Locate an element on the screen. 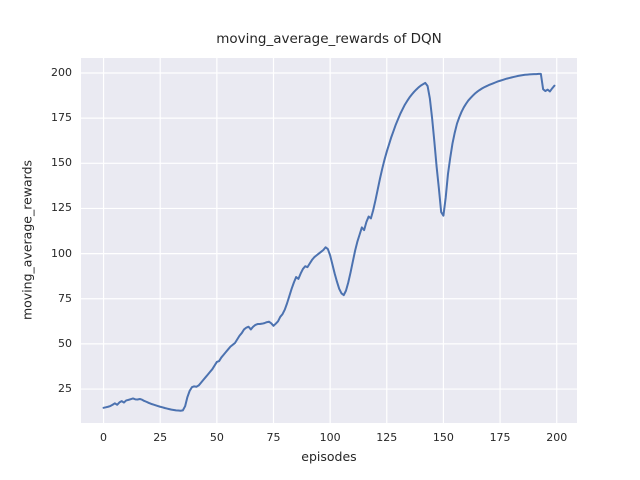 Image resolution: width=640 pixels, height=480 pixels. x-tick-label: 125 is located at coordinates (387, 437).